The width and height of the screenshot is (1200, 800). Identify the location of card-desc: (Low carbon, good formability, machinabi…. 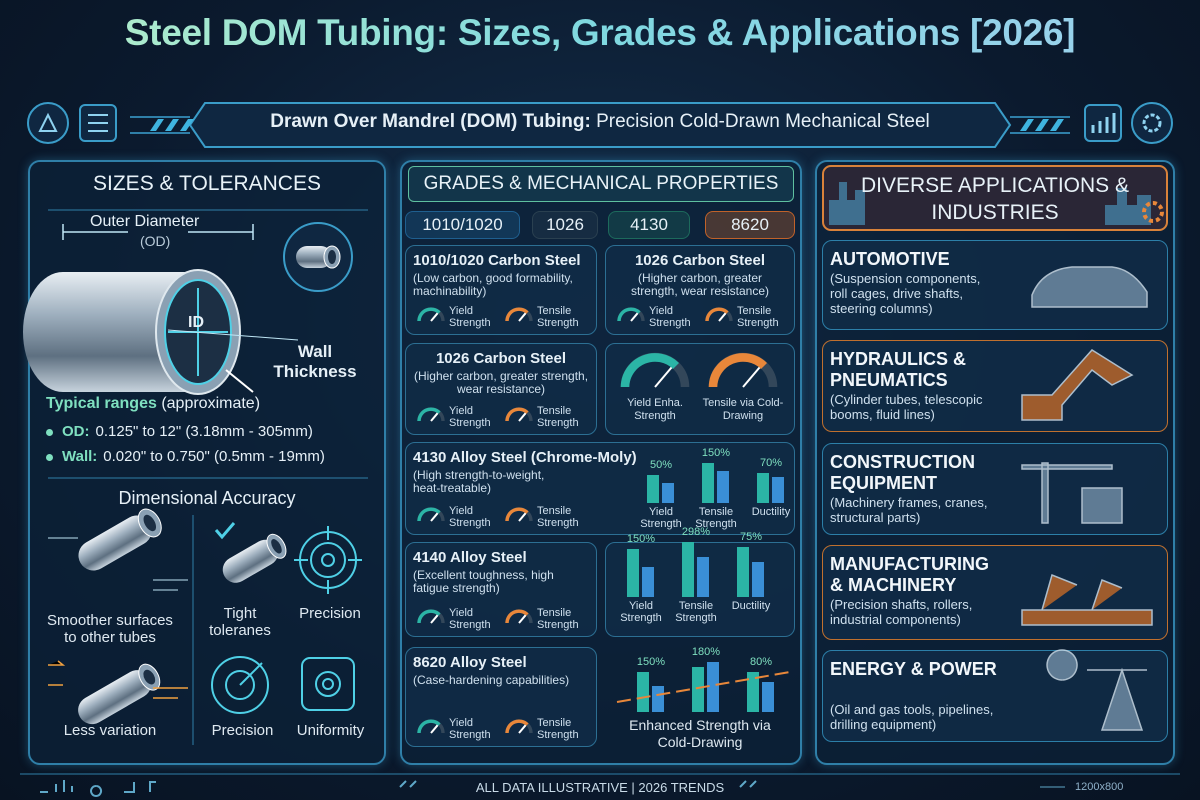
(493, 284).